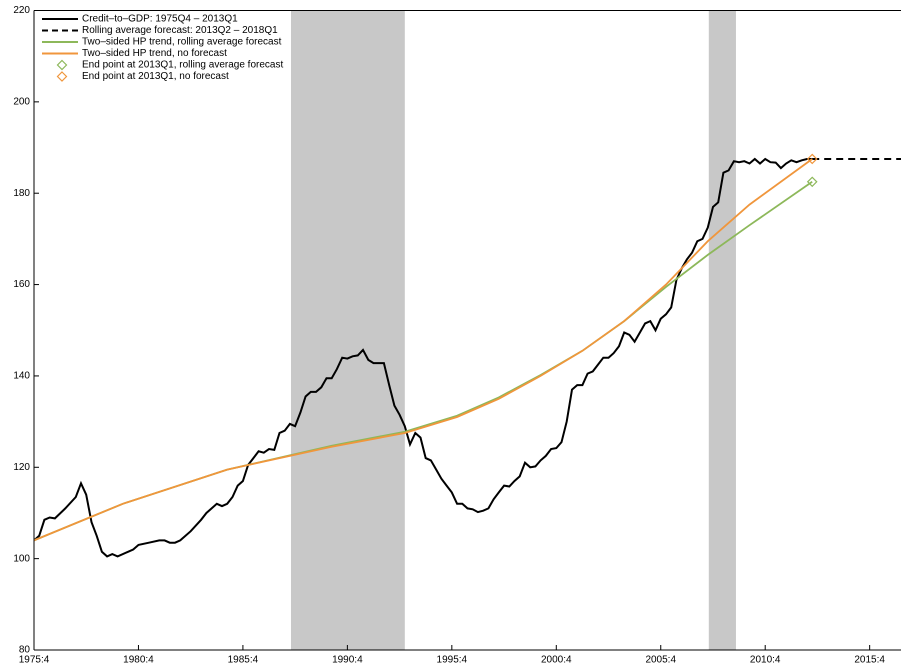 The height and width of the screenshot is (669, 901). What do you see at coordinates (556, 660) in the screenshot?
I see `x-tick-label: 2000:4` at bounding box center [556, 660].